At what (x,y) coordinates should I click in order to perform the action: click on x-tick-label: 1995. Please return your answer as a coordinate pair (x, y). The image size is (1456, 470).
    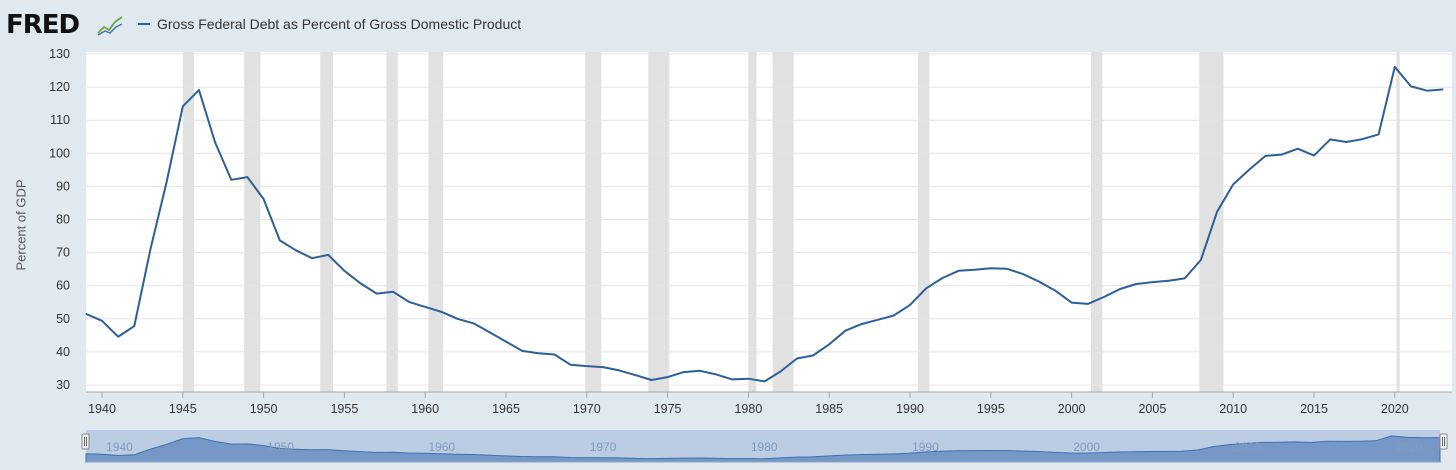
    Looking at the image, I should click on (991, 409).